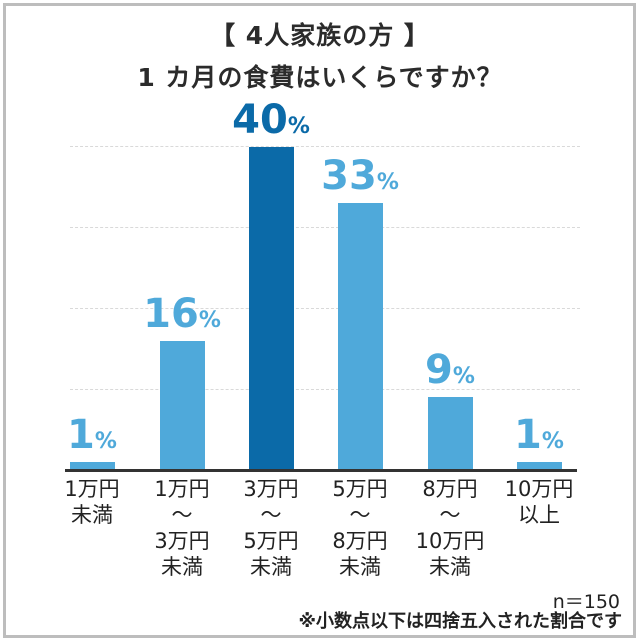 The height and width of the screenshot is (641, 640). What do you see at coordinates (320, 77) in the screenshot?
I see `chart-title-line2: 1 カ月の食費はいくらですか？` at bounding box center [320, 77].